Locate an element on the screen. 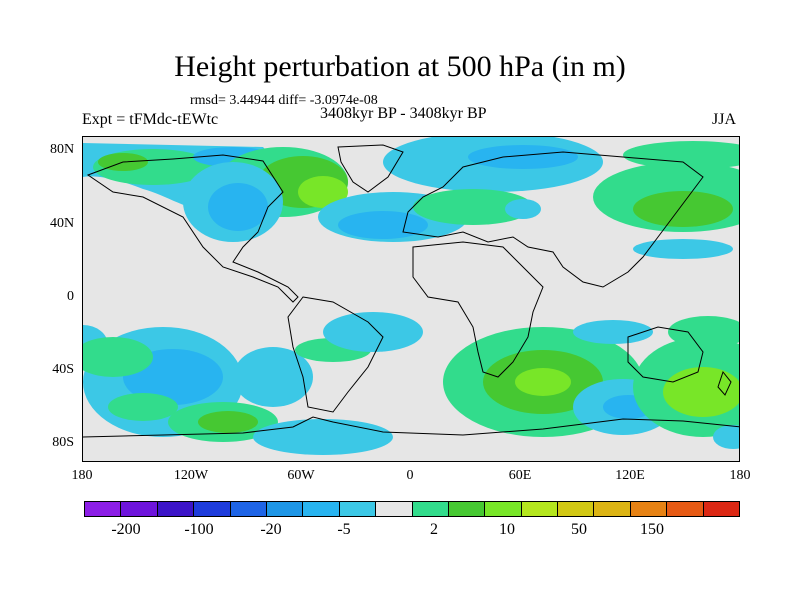 This screenshot has height=600, width=800. coastline-north-america is located at coordinates (192, 228).